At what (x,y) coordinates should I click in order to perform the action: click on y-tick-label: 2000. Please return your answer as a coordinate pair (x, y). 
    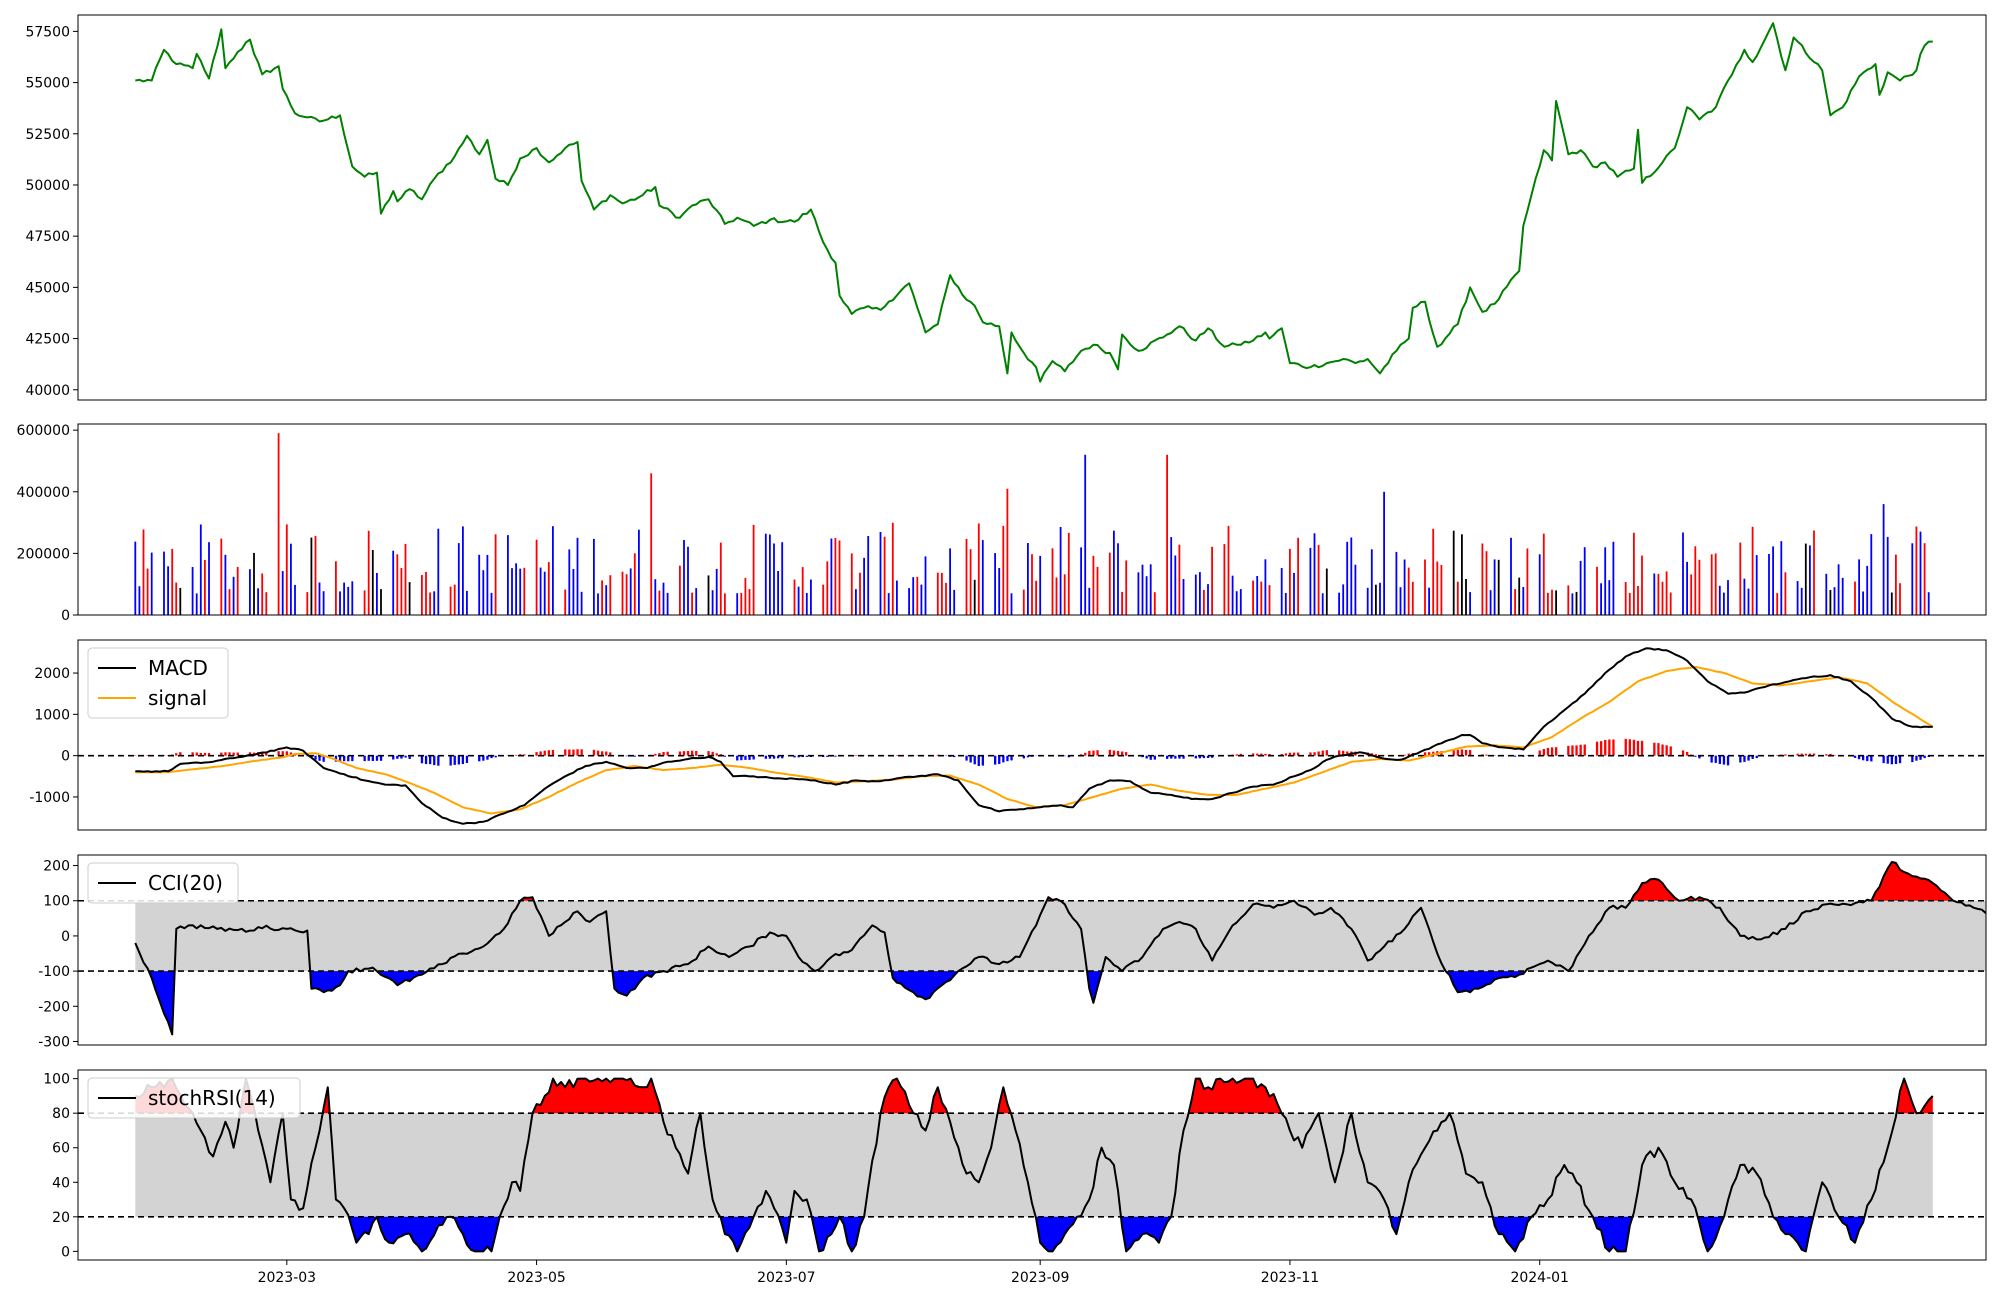
    Looking at the image, I should click on (52, 674).